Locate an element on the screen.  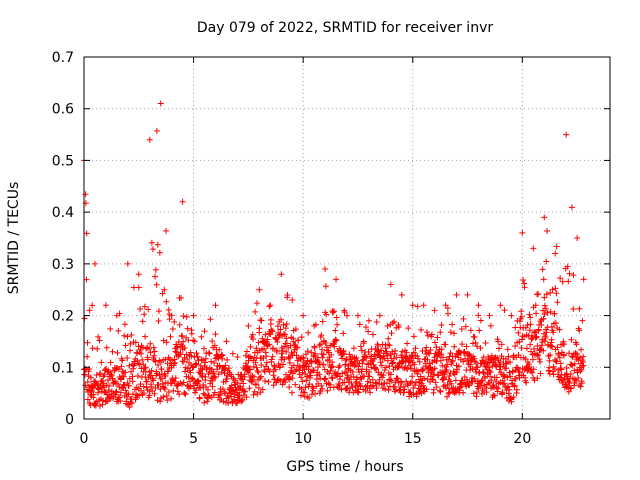
y-tick-label: 0.7 is located at coordinates (63, 58).